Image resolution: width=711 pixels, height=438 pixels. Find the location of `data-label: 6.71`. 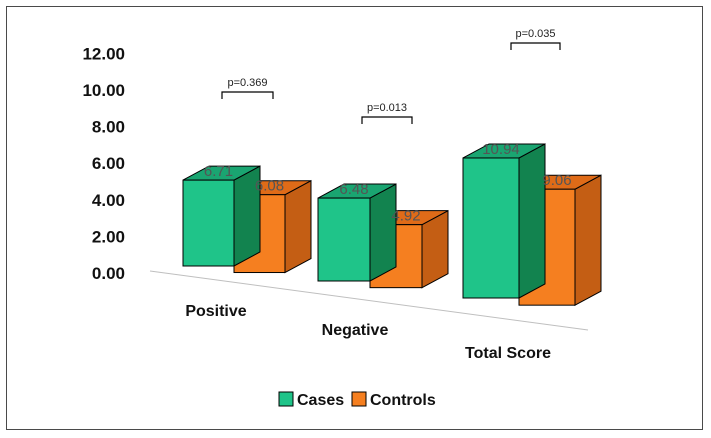

data-label: 6.71 is located at coordinates (218, 171).